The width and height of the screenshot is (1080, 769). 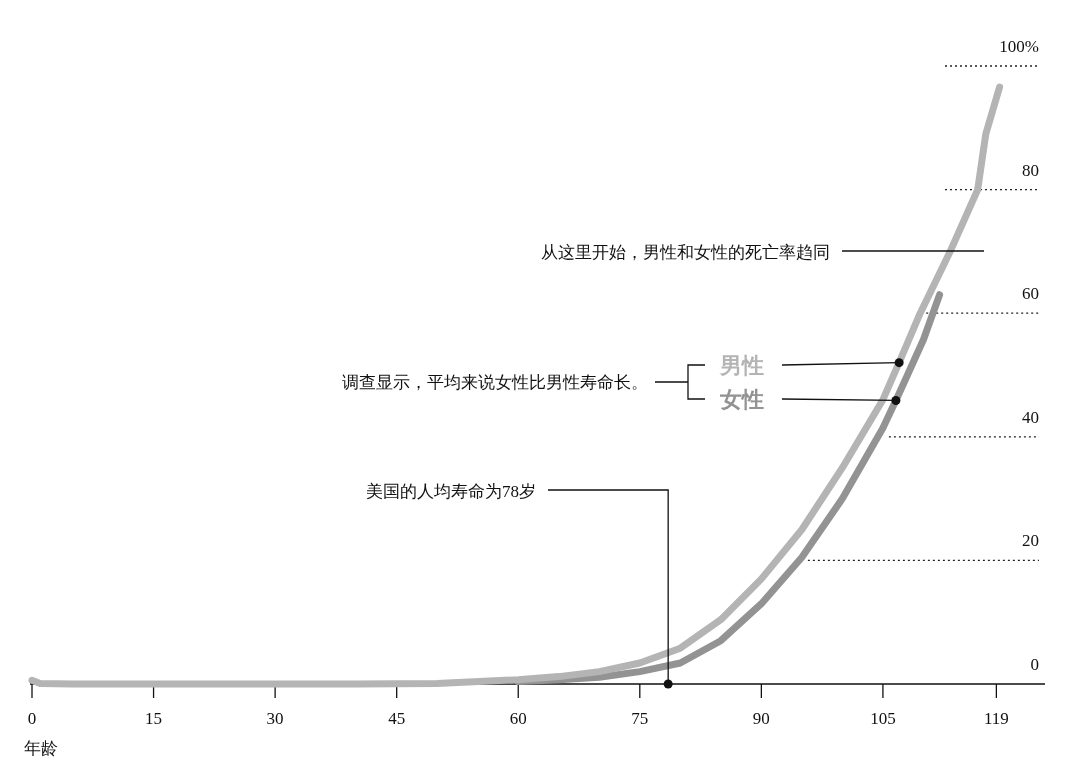 What do you see at coordinates (1030, 417) in the screenshot?
I see `y-tick-label: 40` at bounding box center [1030, 417].